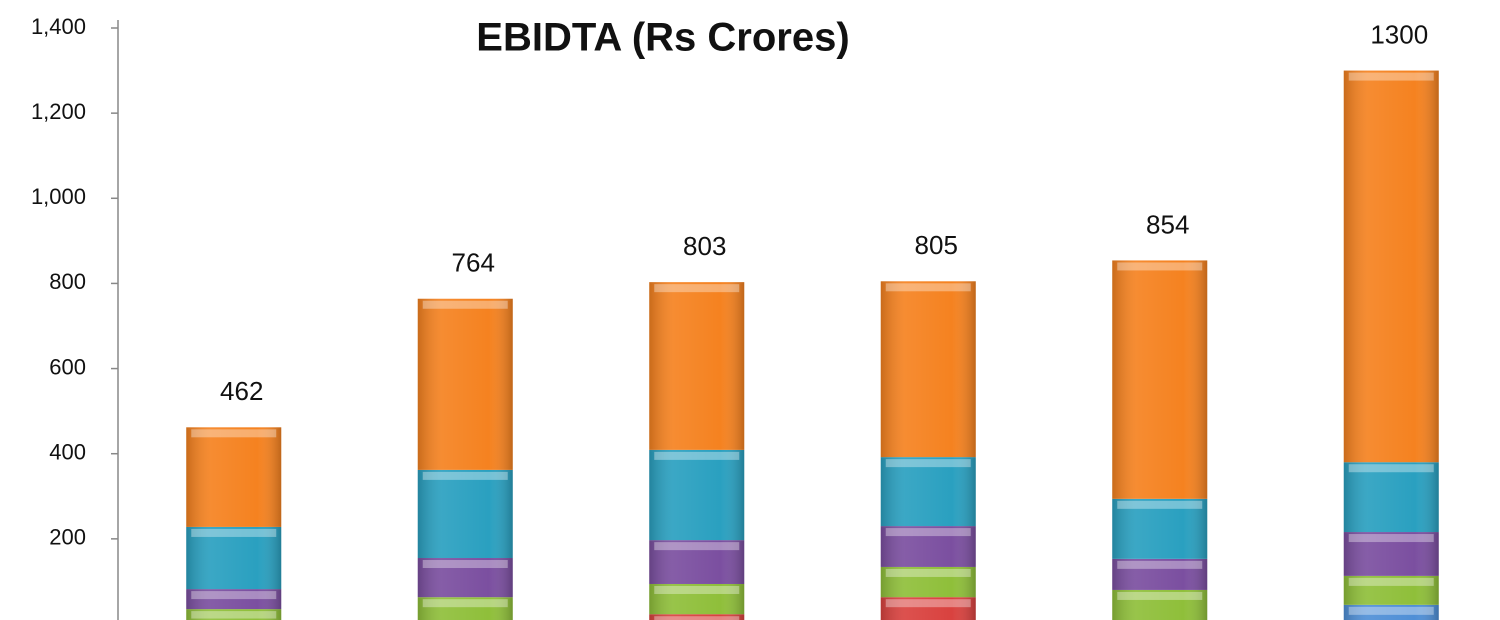  I want to click on chart-title: EBIDTA (Rs Crores), so click(662, 38).